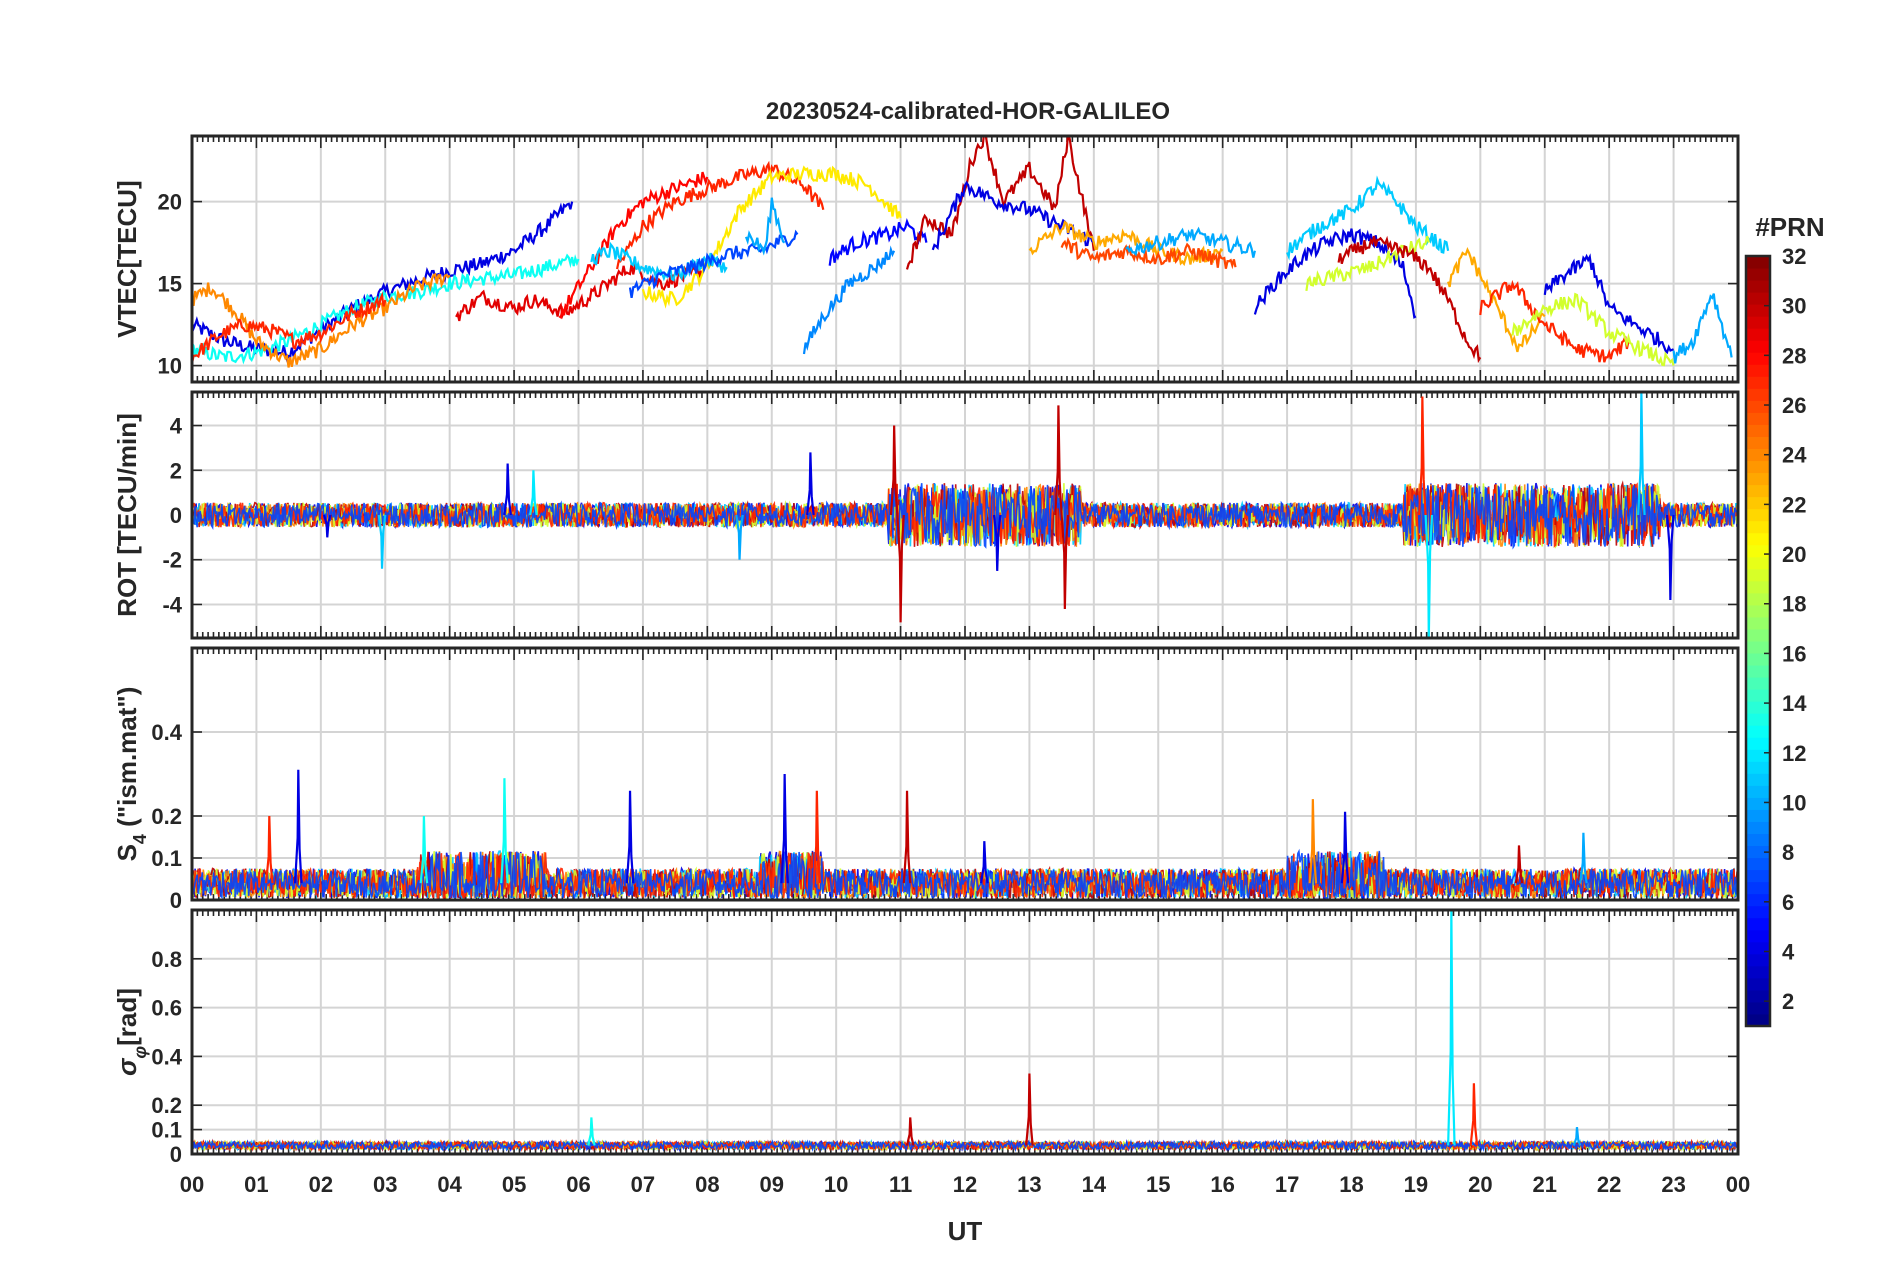 This screenshot has height=1272, width=1902. What do you see at coordinates (166, 1105) in the screenshot?
I see `y-tick-label: 0.2` at bounding box center [166, 1105].